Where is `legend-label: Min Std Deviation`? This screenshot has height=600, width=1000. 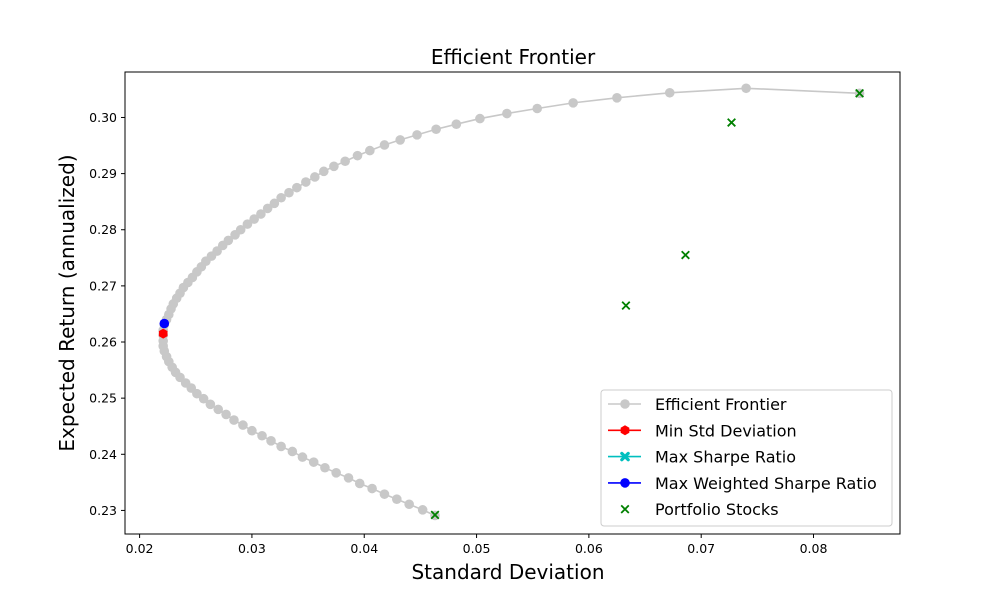
legend-label: Min Std Deviation is located at coordinates (726, 430).